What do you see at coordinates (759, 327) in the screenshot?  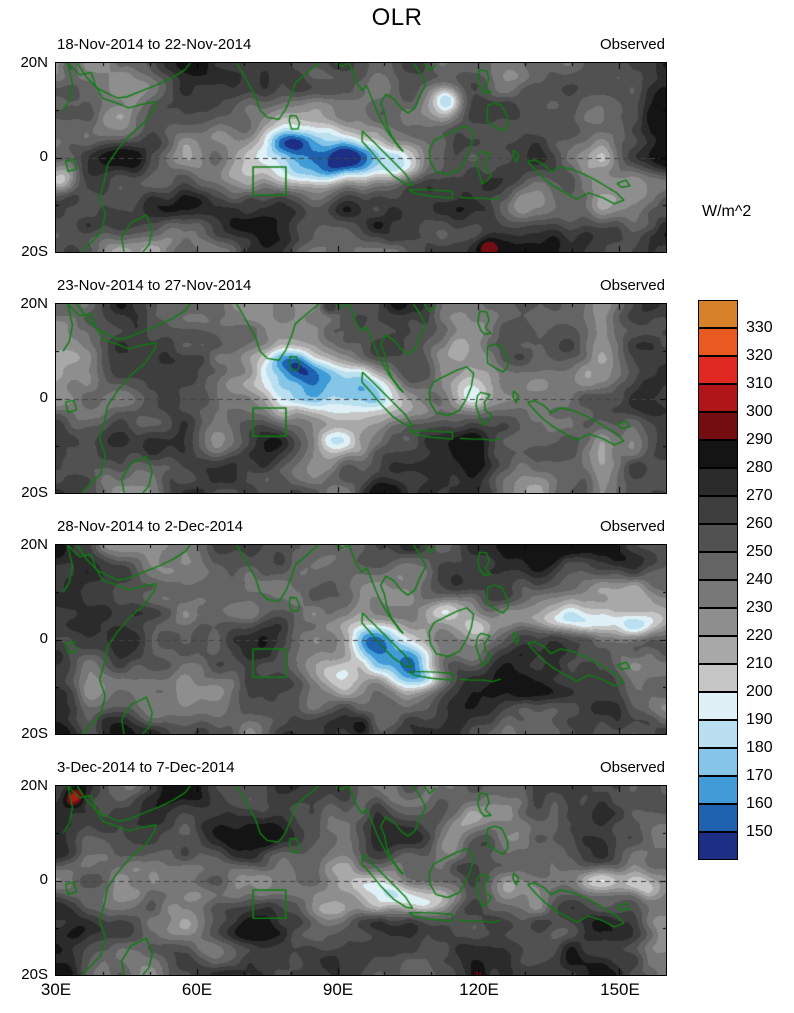 I see `colorbar-tick-label: 330` at bounding box center [759, 327].